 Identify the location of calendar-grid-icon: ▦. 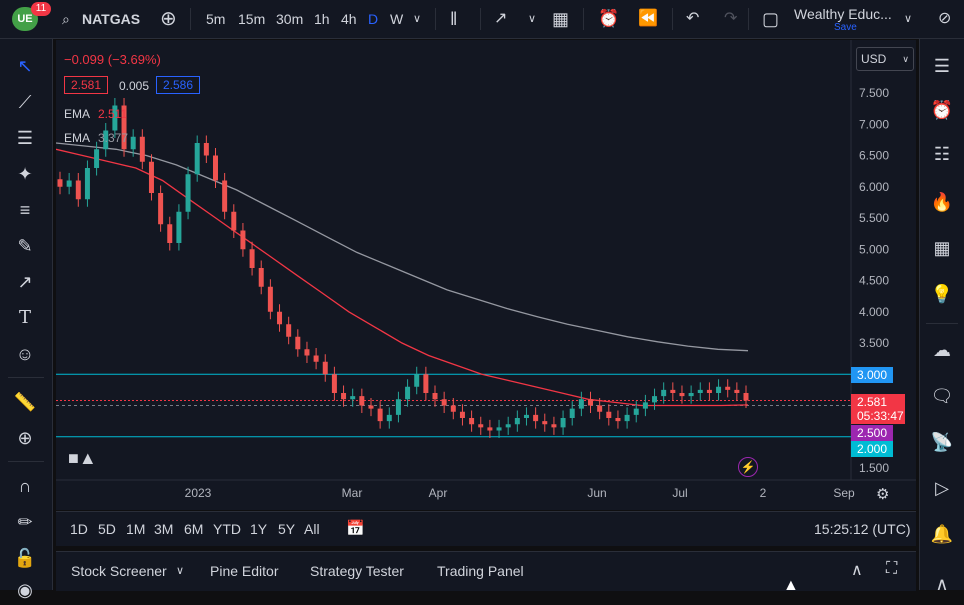
(942, 248).